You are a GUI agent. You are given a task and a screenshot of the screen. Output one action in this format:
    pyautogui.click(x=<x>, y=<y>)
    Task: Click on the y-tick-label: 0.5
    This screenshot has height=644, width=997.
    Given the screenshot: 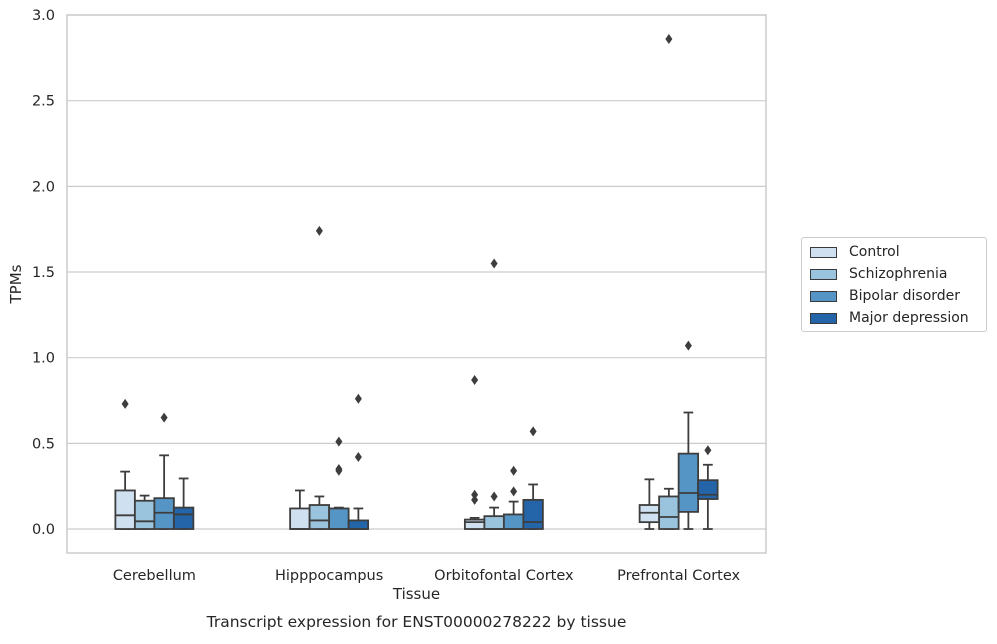 What is the action you would take?
    pyautogui.click(x=43, y=444)
    